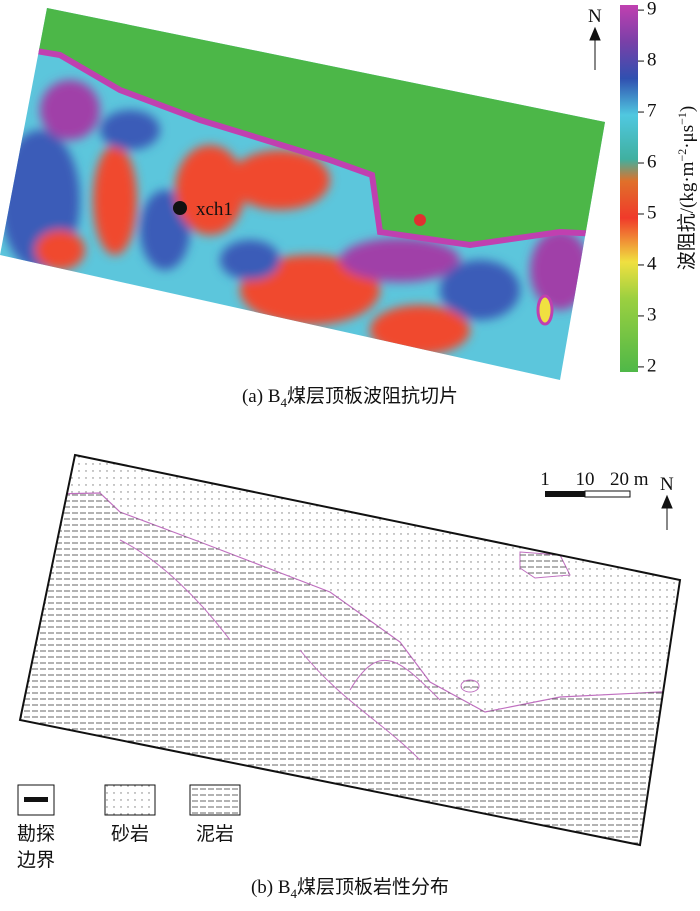  Describe the element at coordinates (36, 799) in the screenshot. I see `legend-boundary-icon` at that location.